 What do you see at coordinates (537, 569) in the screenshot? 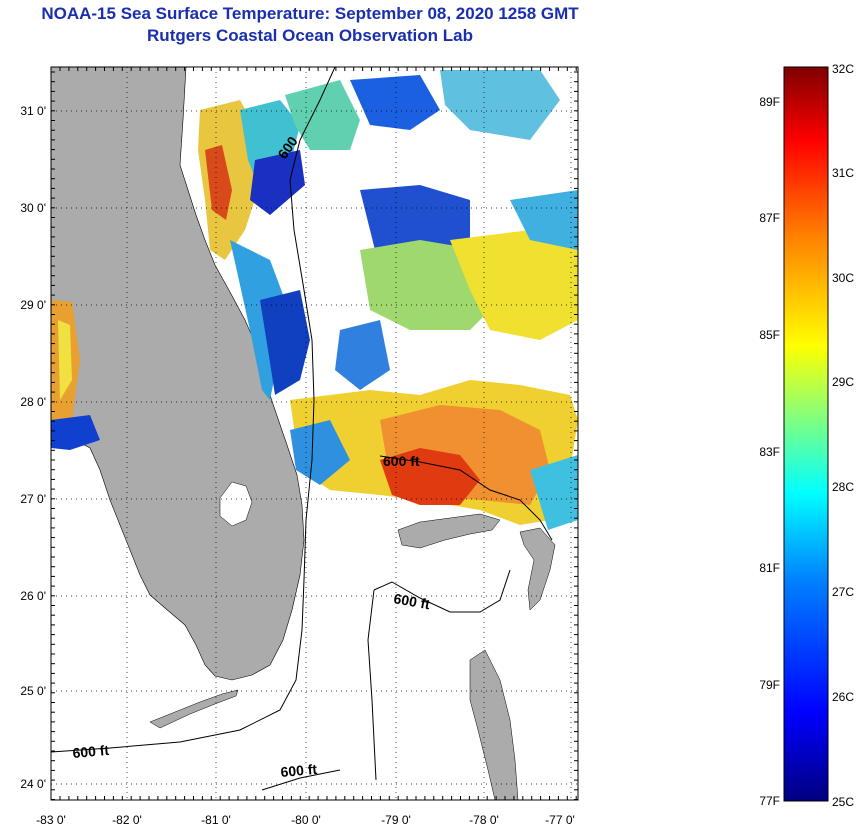
I see `abaco-island` at bounding box center [537, 569].